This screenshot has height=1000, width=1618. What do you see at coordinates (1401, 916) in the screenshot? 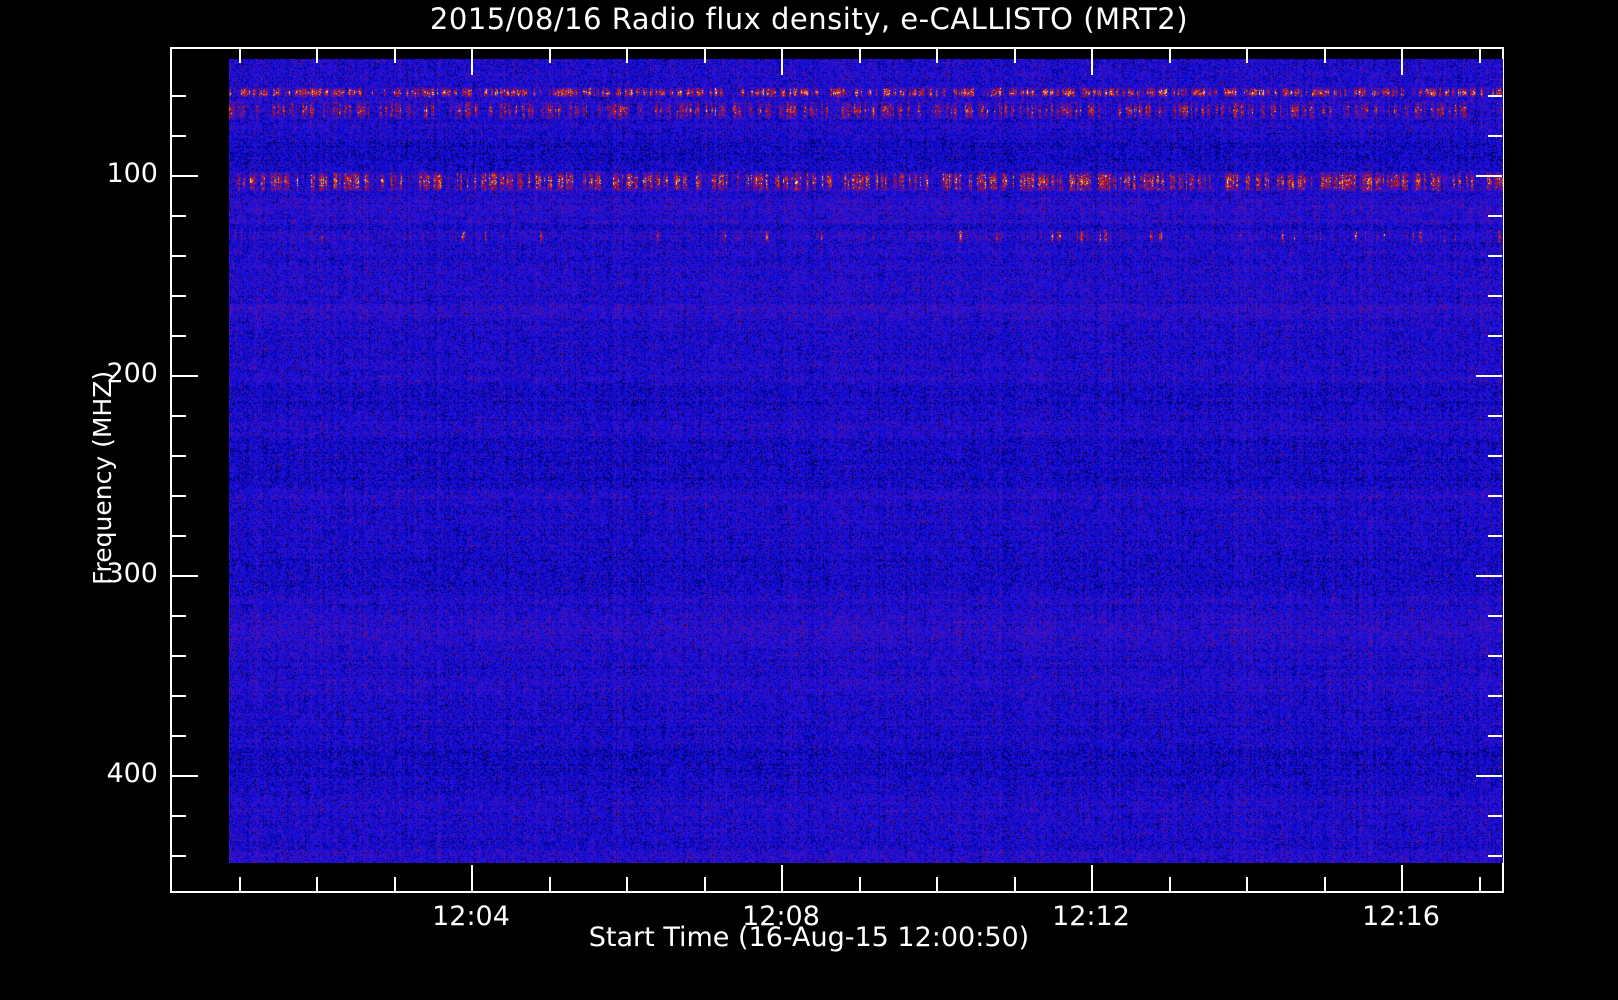
I see `x-tick-label: 12:16` at bounding box center [1401, 916].